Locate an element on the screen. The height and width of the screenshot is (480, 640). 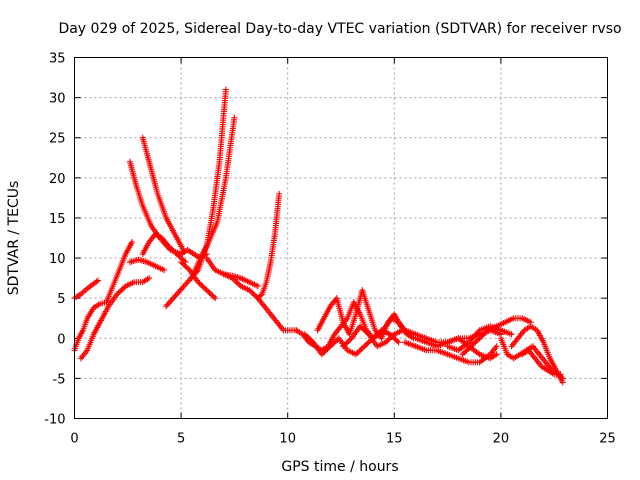
y-tick-label: 30 is located at coordinates (57, 99).